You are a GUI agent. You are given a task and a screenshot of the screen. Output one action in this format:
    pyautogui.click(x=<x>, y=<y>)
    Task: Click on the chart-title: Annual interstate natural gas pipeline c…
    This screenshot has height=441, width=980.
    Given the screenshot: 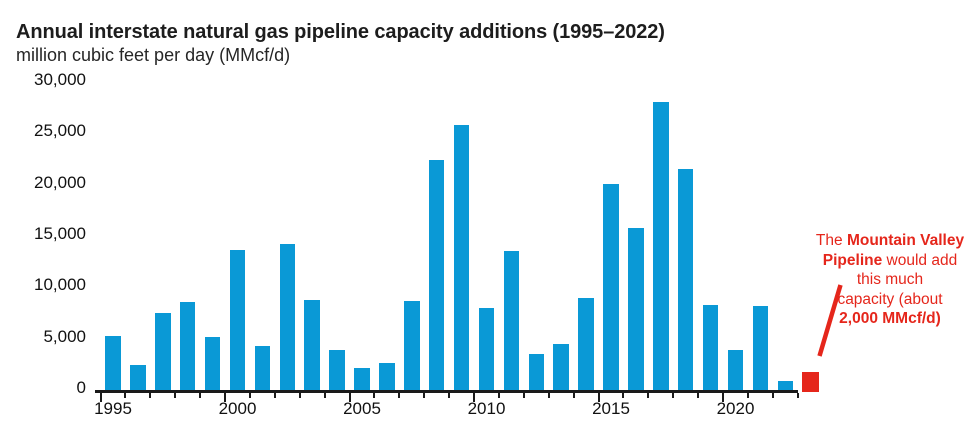 What is the action you would take?
    pyautogui.click(x=340, y=32)
    